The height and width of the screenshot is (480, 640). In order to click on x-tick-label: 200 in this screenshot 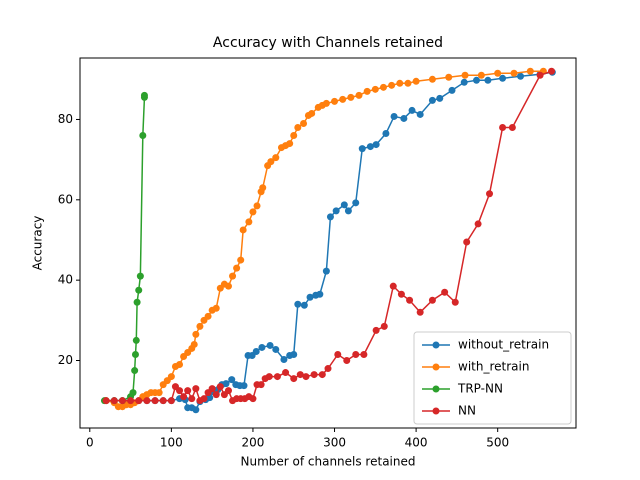, I will do `click(252, 443)`.